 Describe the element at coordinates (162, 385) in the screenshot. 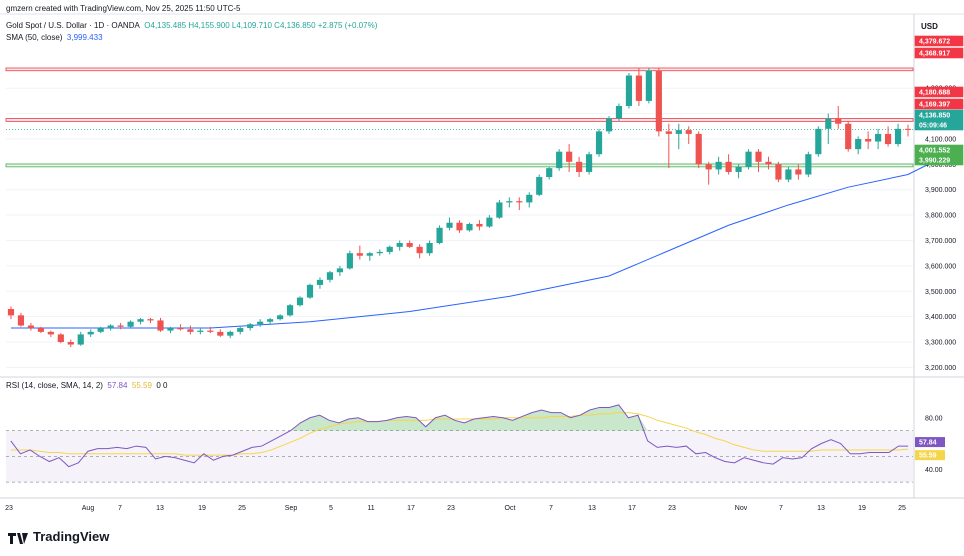

I see `rsi-extra-values: 0 0` at that location.